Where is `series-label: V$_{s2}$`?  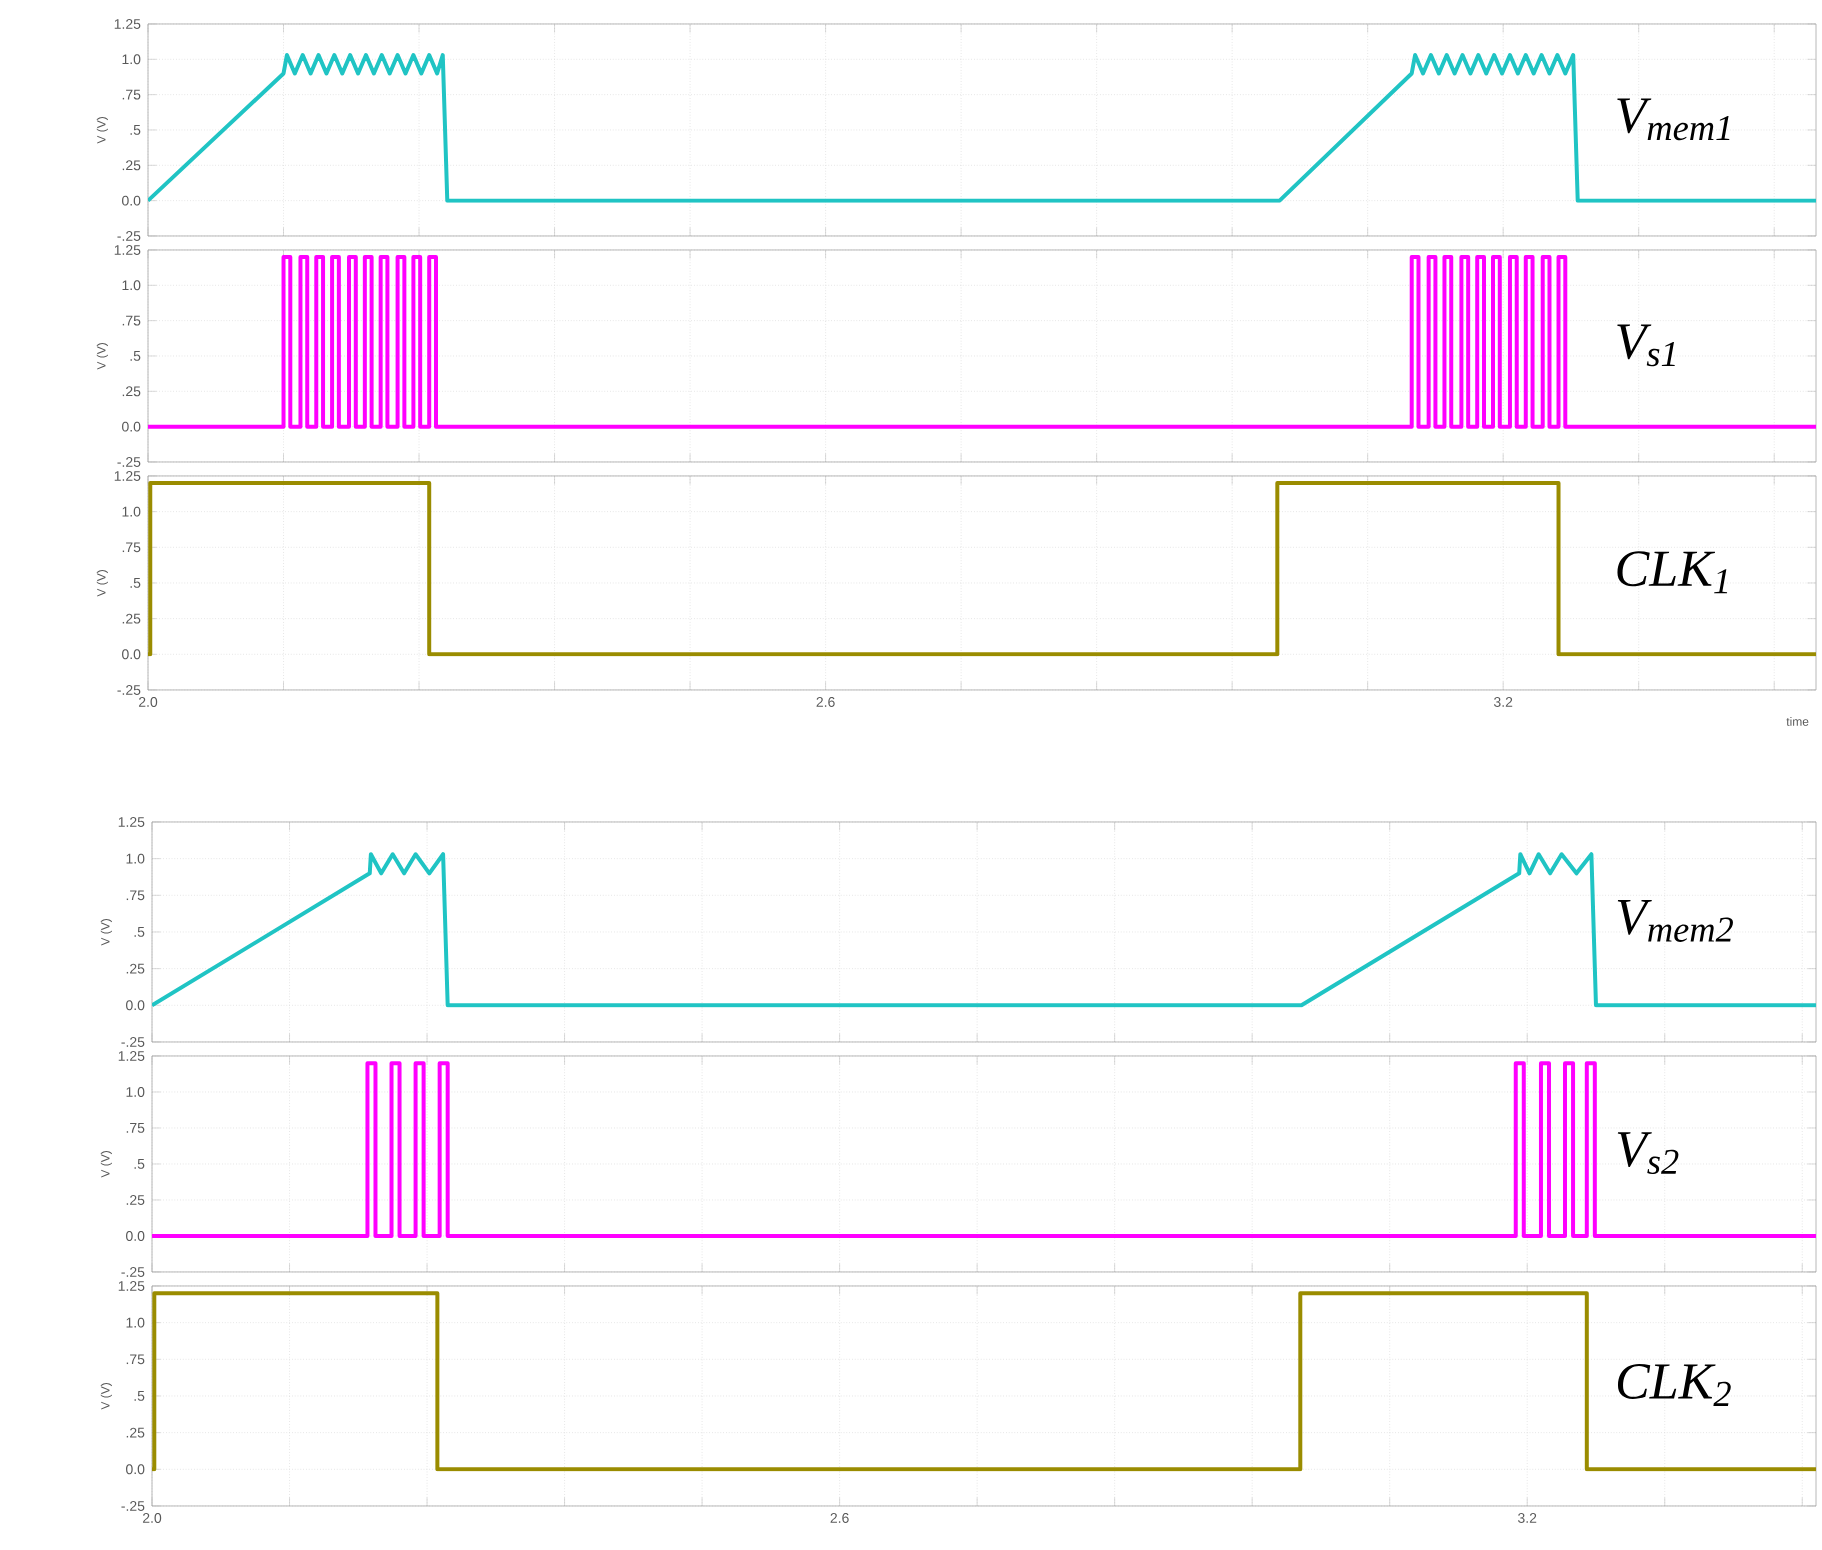
series-label: V$_{s2}$ is located at coordinates (1648, 1153).